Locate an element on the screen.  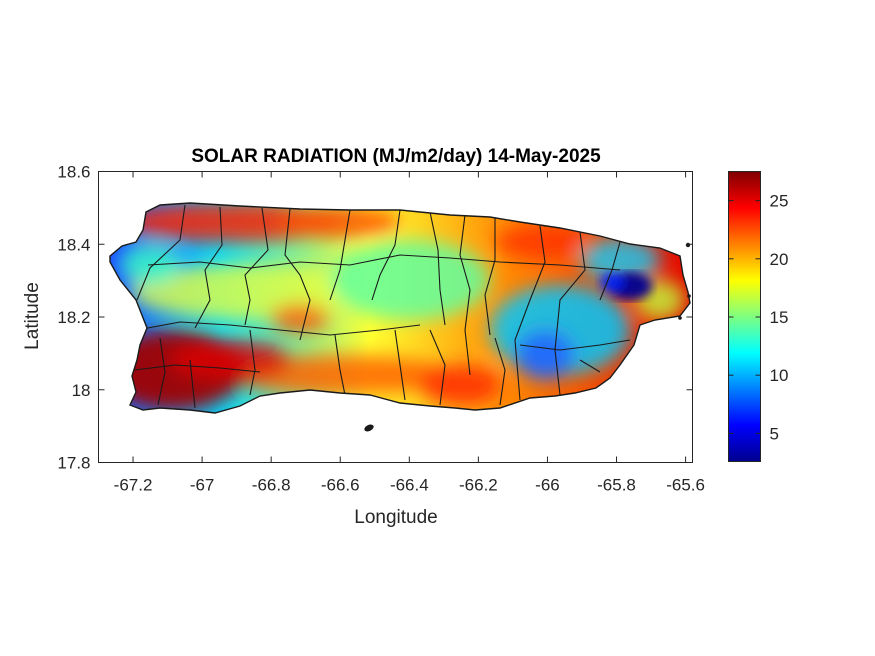
y-tick-label: 18.4 is located at coordinates (73, 244).